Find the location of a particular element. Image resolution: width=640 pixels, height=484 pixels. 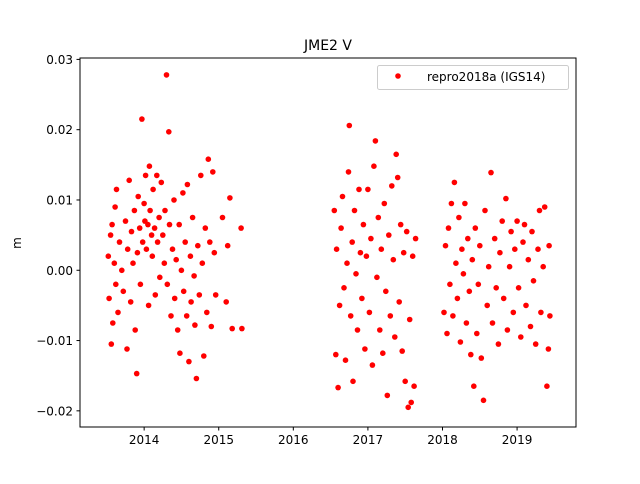

legend-label: repro2018a (IGS14) is located at coordinates (486, 77).